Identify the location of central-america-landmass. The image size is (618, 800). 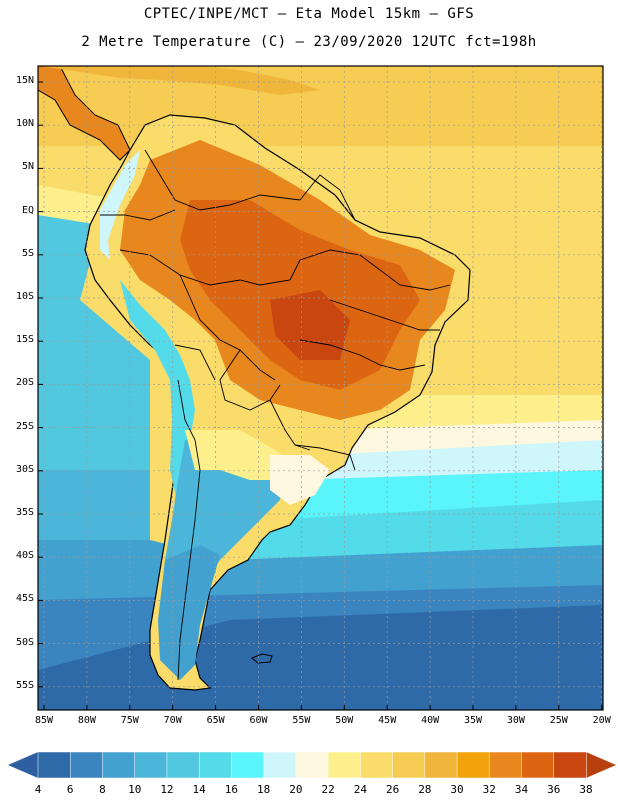
(84, 113).